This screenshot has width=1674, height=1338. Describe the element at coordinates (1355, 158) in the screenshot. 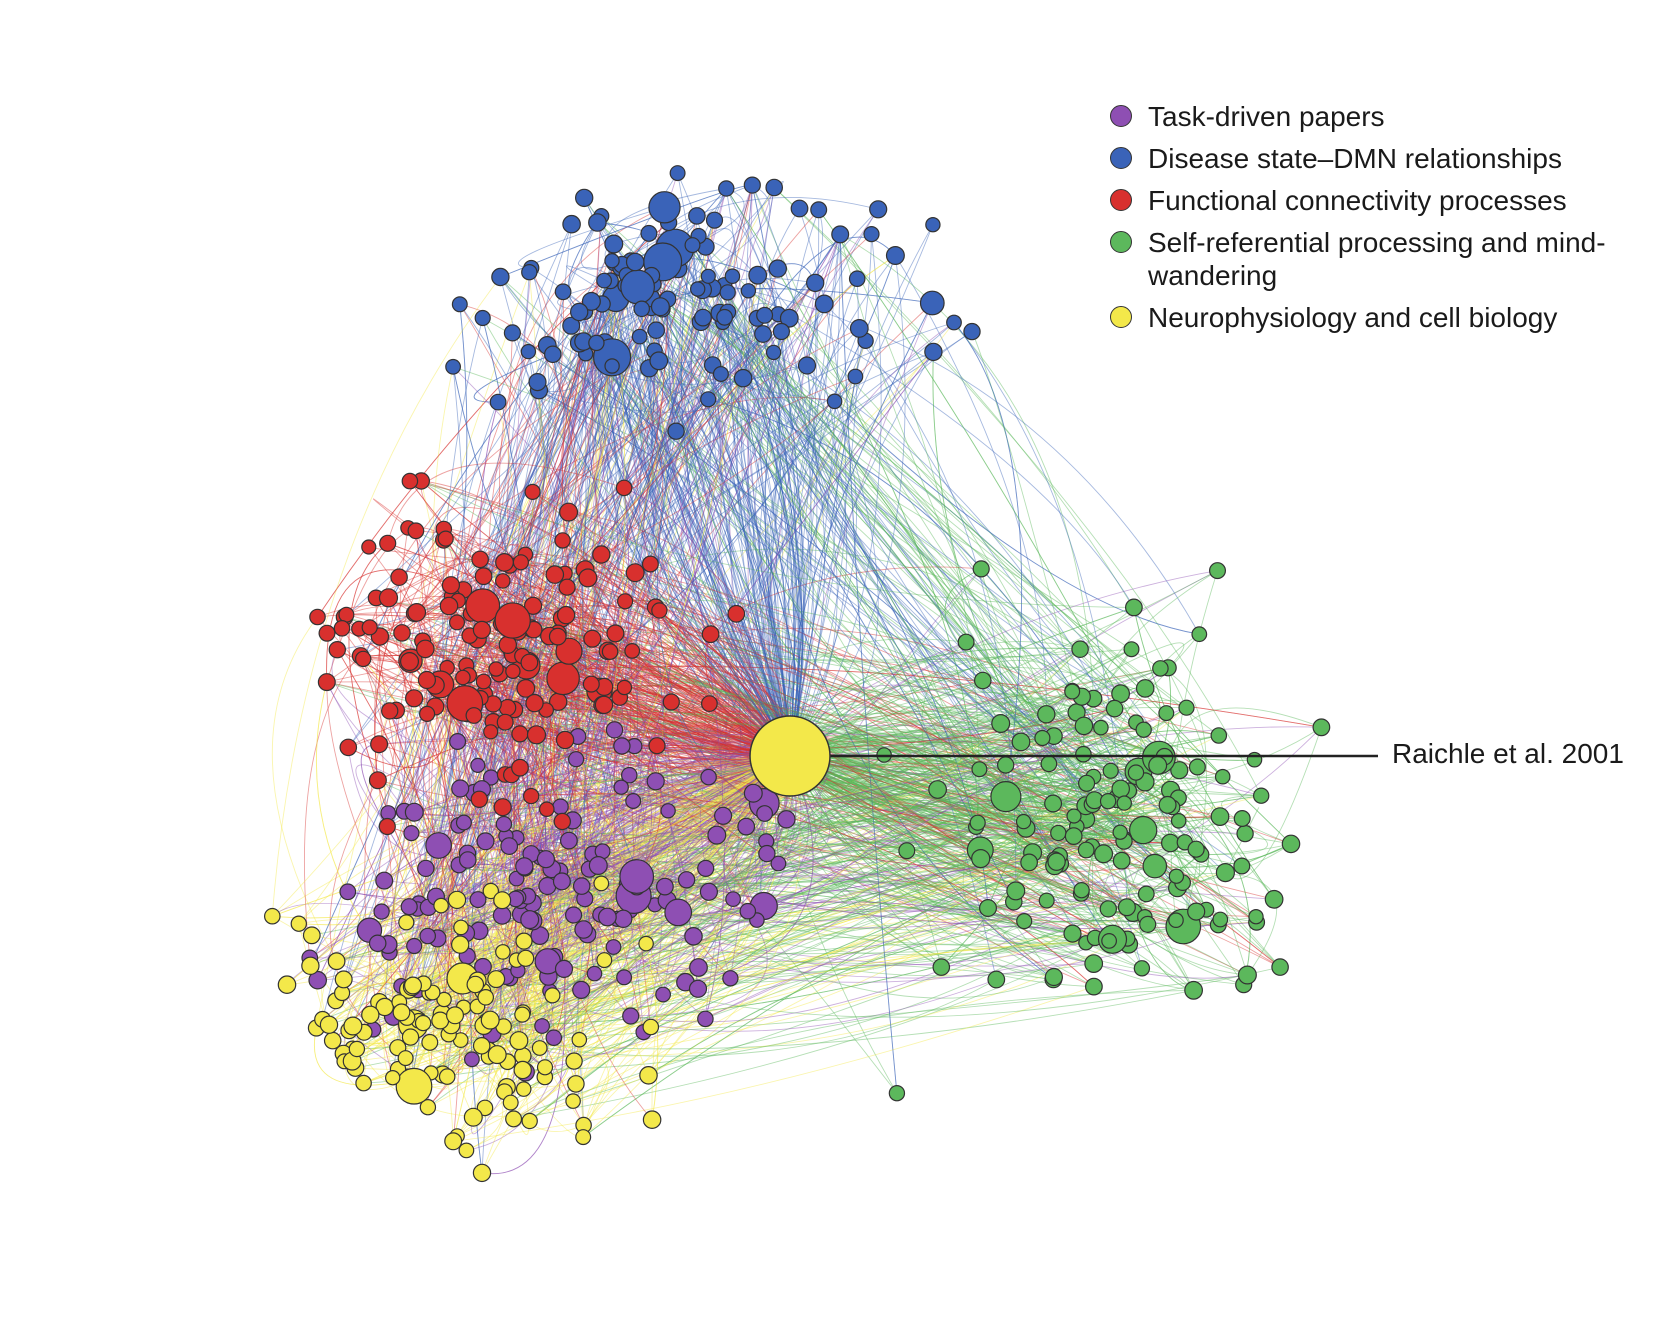

I see `legend-label: Disease state–DMN relationships` at that location.